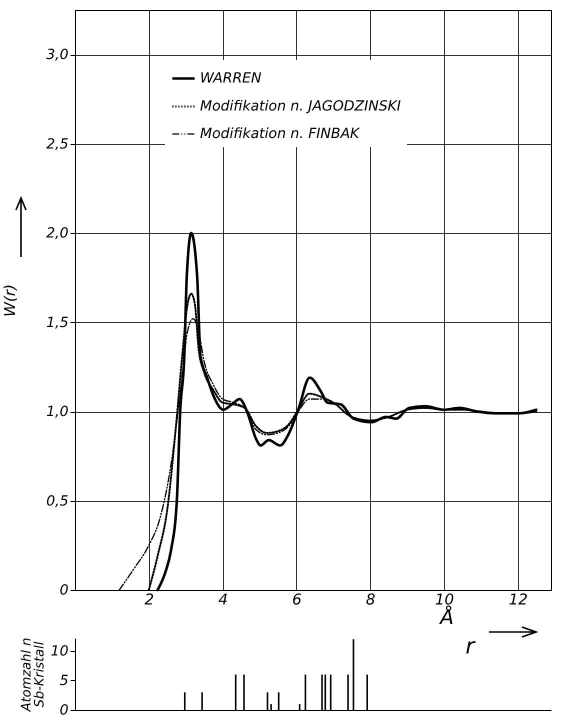 The height and width of the screenshot is (722, 561). Describe the element at coordinates (371, 599) in the screenshot. I see `x-tick-label: 8` at that location.